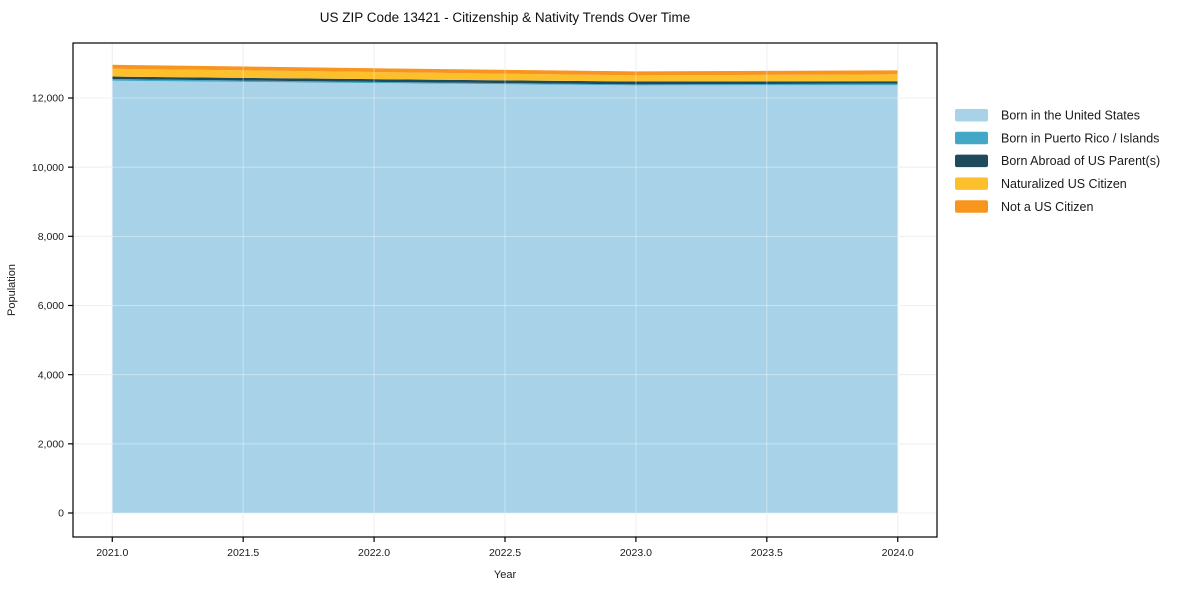 The image size is (1189, 590). Describe the element at coordinates (374, 553) in the screenshot. I see `x-tick-label: 2022.0` at that location.